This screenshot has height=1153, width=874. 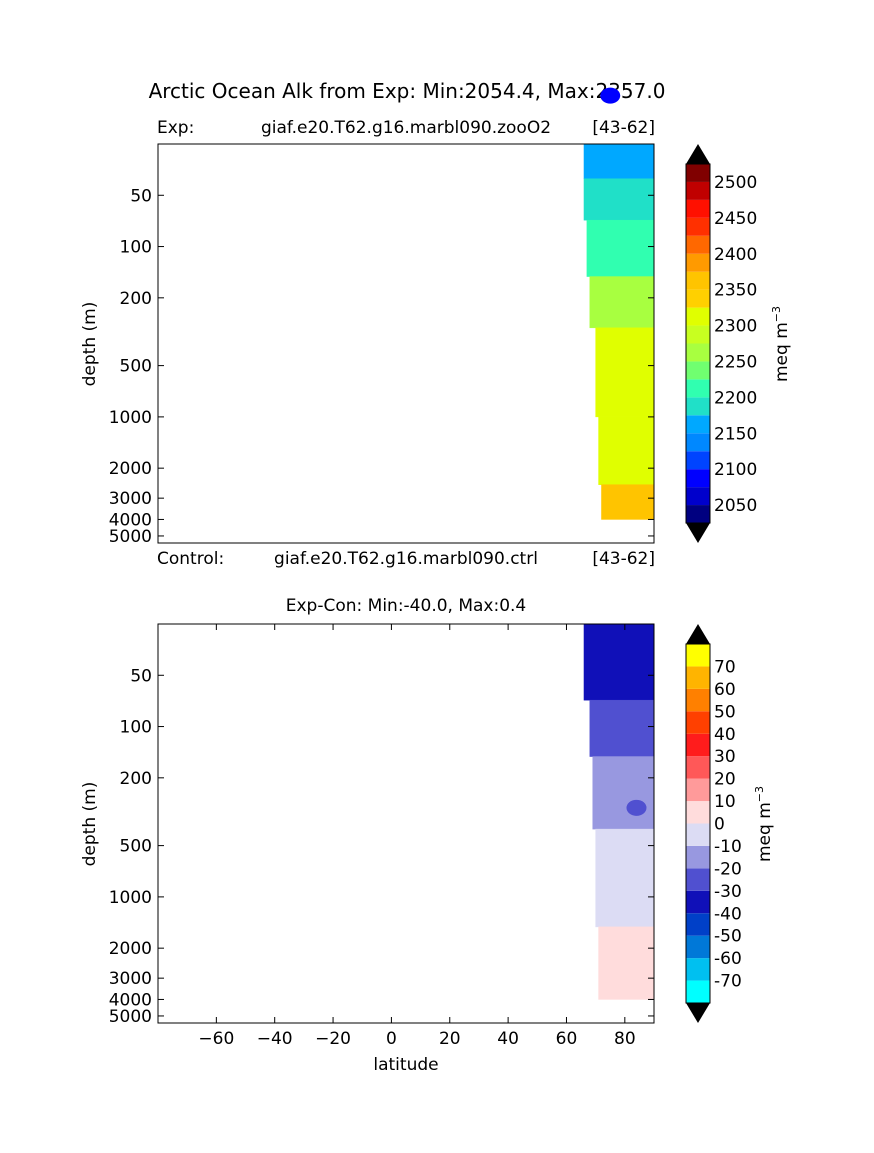 What do you see at coordinates (776, 314) in the screenshot?
I see `top-colorbar-label-exponent: −3` at bounding box center [776, 314].